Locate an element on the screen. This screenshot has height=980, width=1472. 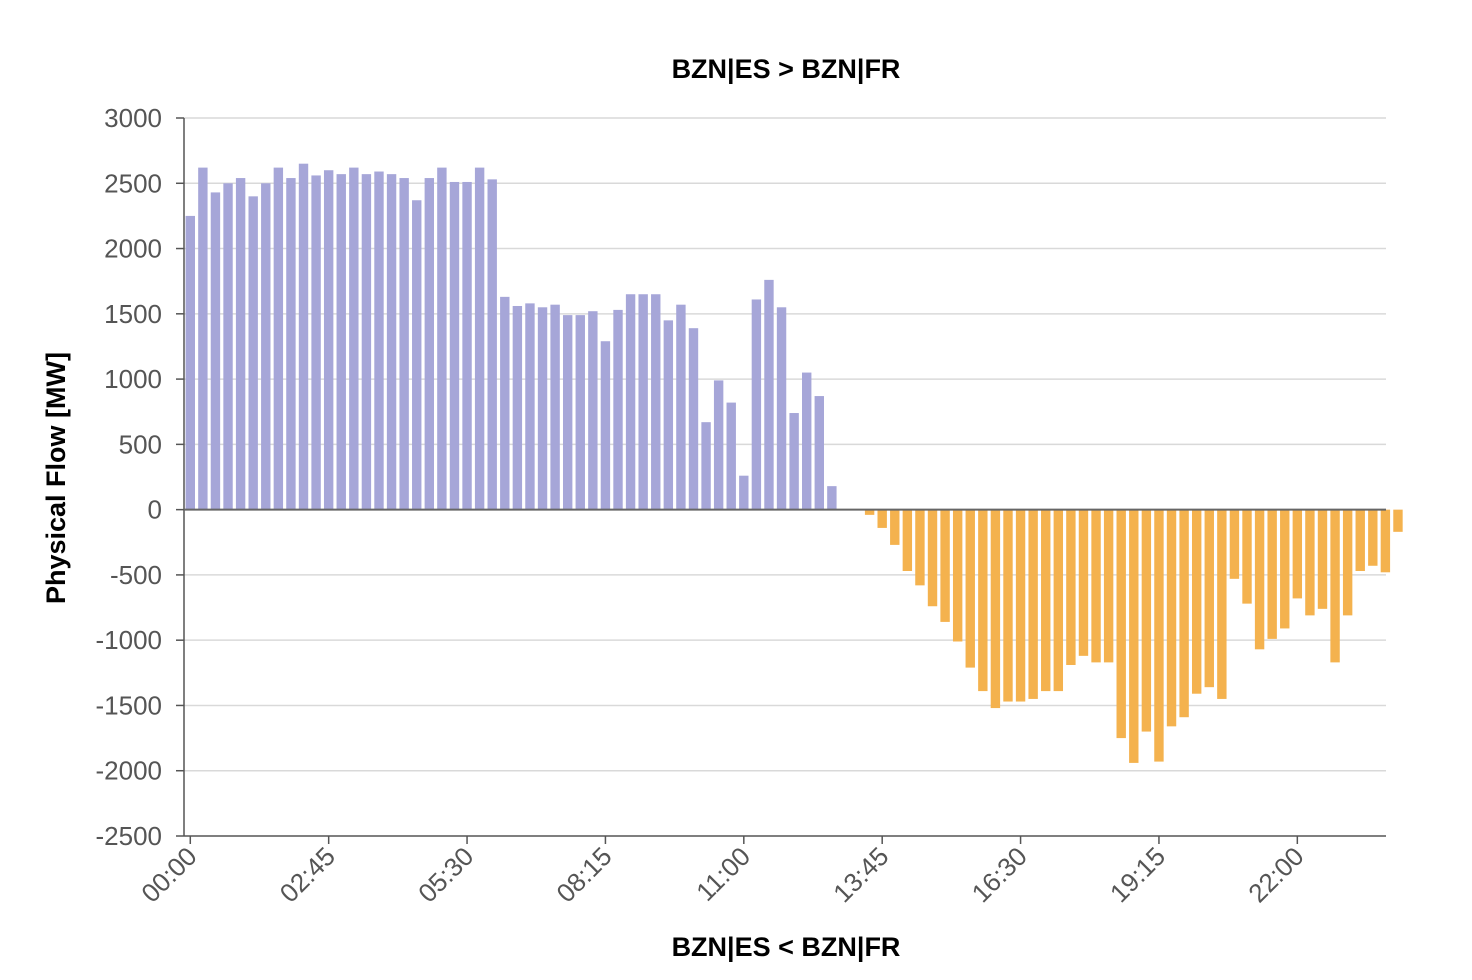
y-tick-label: 500 is located at coordinates (140, 444).